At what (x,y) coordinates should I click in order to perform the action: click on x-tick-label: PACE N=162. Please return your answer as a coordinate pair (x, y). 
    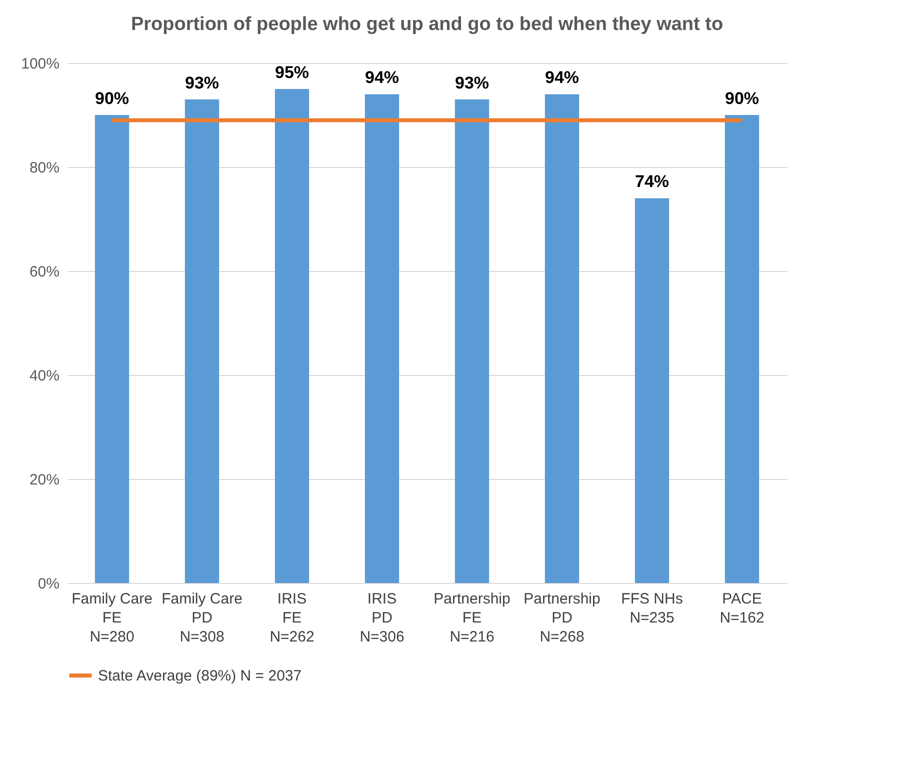
    Looking at the image, I should click on (742, 608).